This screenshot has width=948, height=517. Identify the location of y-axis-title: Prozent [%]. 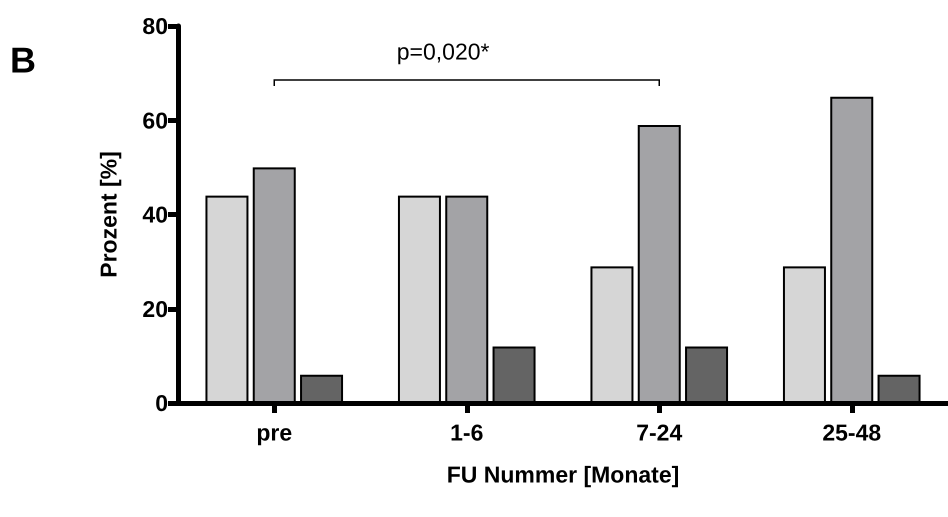
(109, 214).